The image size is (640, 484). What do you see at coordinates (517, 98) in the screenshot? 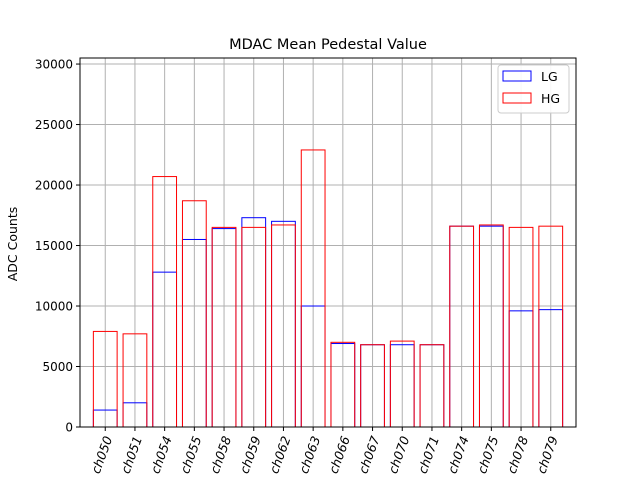
I see `legend-swatch-hg` at bounding box center [517, 98].